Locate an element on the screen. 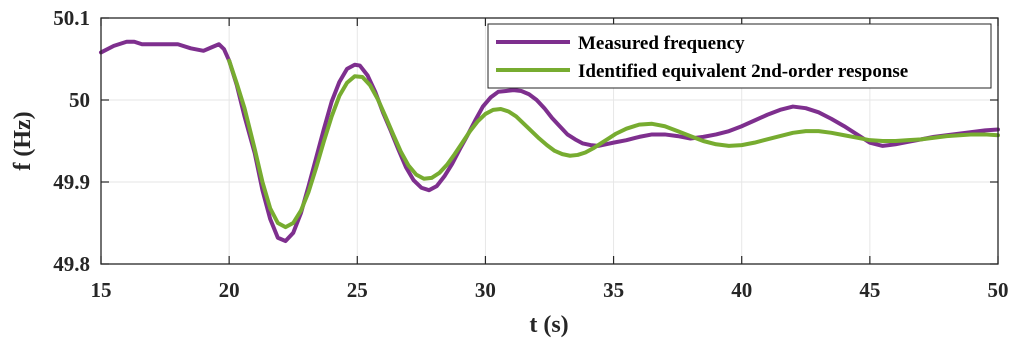 This screenshot has width=1011, height=340. x-tick-label: 15 is located at coordinates (101, 290).